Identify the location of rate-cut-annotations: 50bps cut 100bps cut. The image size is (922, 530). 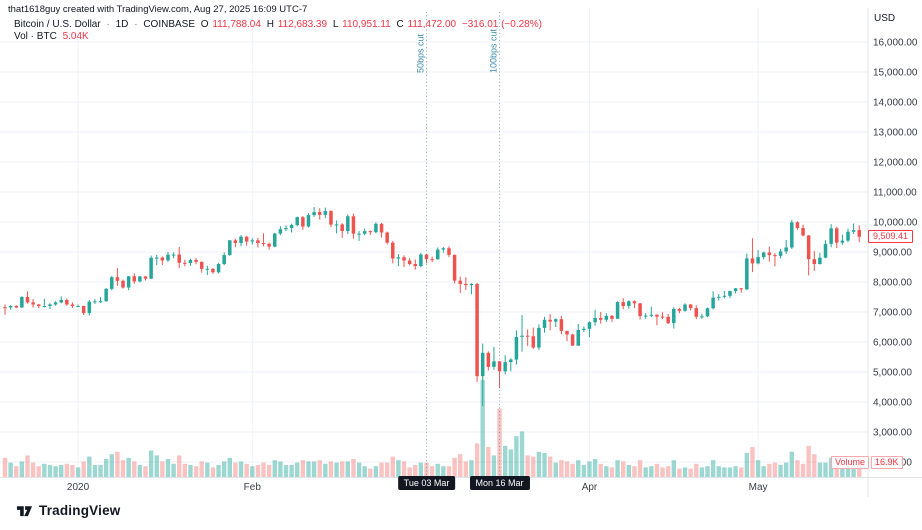
(458, 244).